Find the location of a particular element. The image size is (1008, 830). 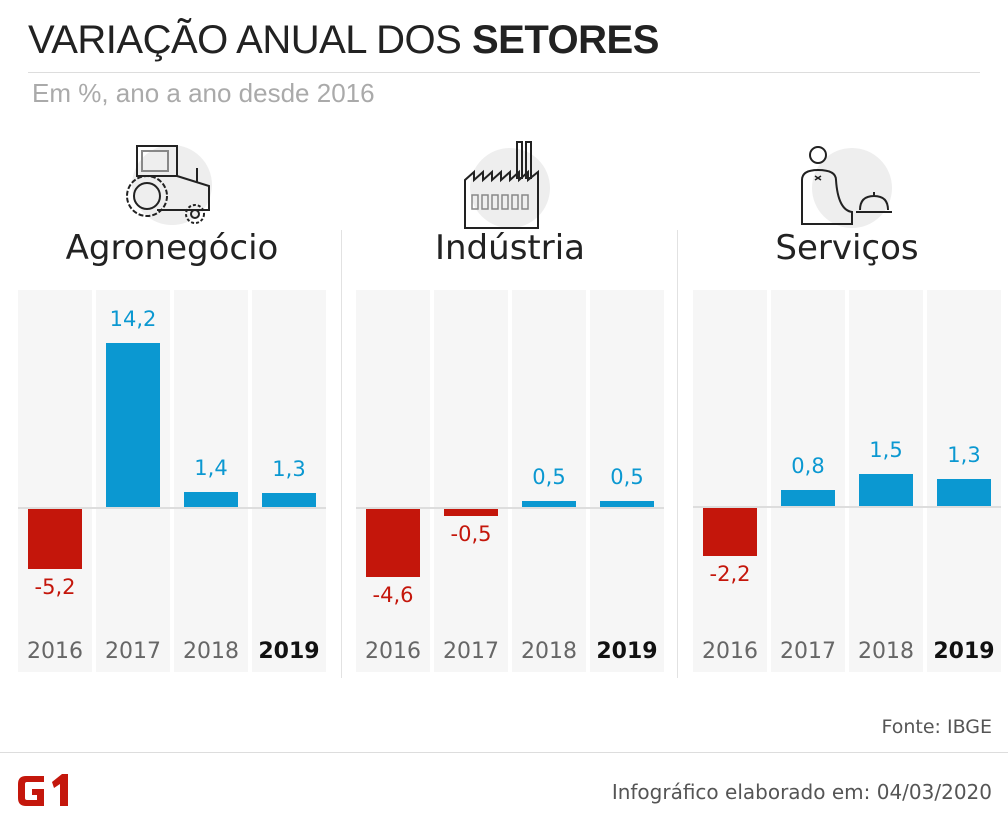

source: Fonte: IBGE is located at coordinates (936, 727).